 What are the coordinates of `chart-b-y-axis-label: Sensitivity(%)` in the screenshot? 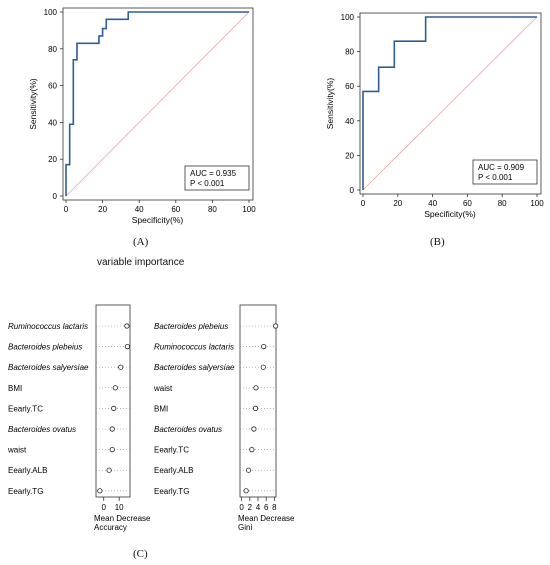 It's located at (330, 104).